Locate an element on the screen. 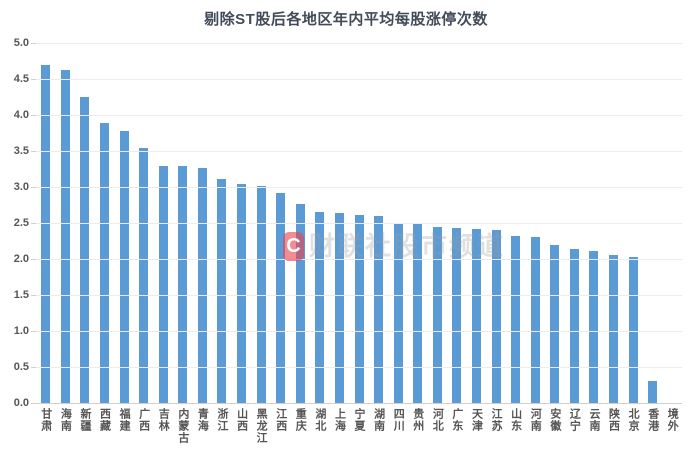 This screenshot has height=454, width=692. x-tick-label: 福建 is located at coordinates (124, 420).